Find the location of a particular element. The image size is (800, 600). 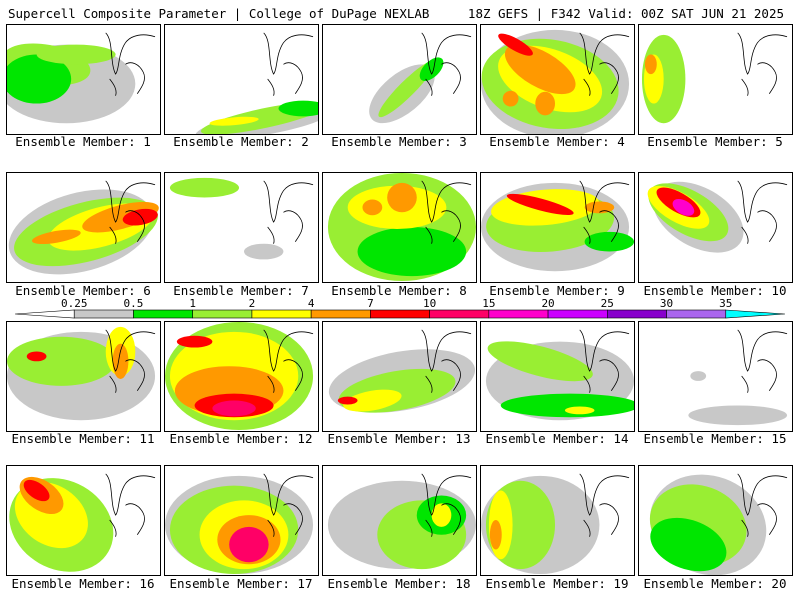

member-label: Ensemble Member: 7 is located at coordinates (241, 290).